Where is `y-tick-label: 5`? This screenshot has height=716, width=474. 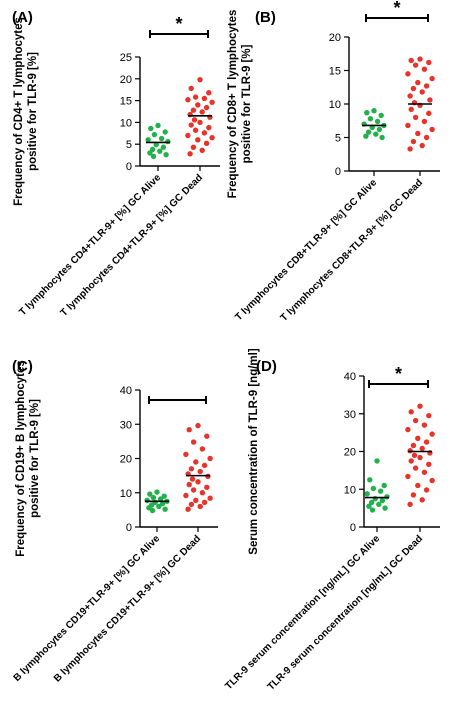 y-tick-label: 5 is located at coordinates (129, 145).